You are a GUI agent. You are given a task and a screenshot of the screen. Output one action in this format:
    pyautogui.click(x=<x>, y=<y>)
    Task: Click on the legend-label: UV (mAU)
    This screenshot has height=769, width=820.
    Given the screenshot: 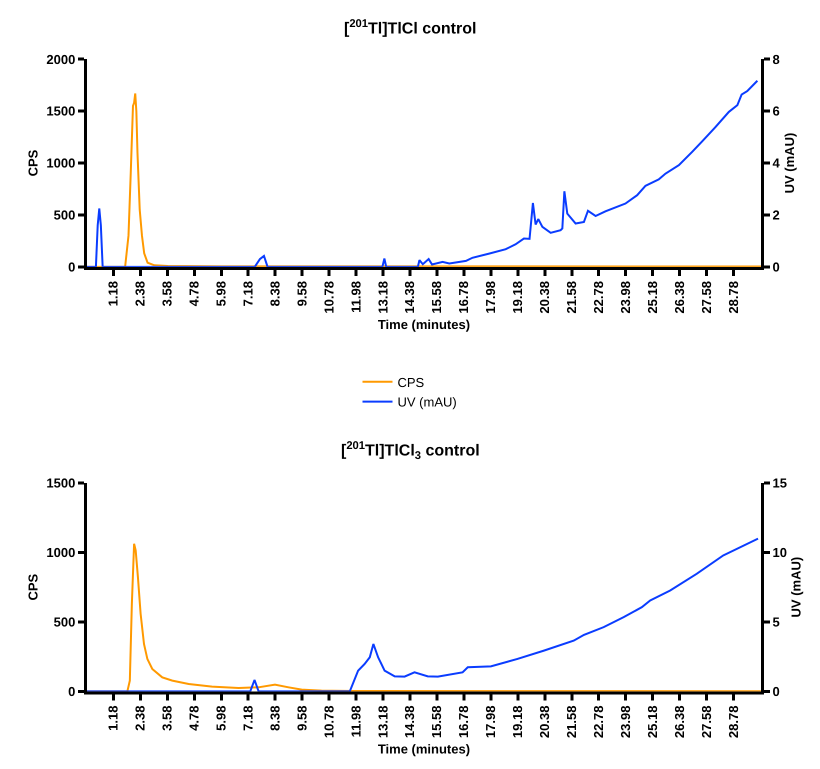 What is the action you would take?
    pyautogui.click(x=427, y=402)
    